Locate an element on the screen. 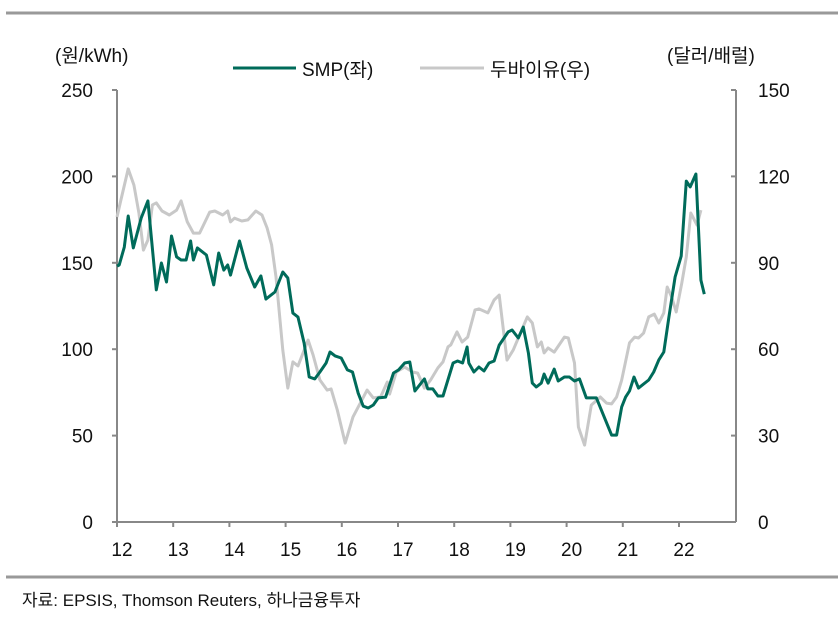 The height and width of the screenshot is (629, 838). legend-label-smp: SMP(좌) is located at coordinates (337, 70).